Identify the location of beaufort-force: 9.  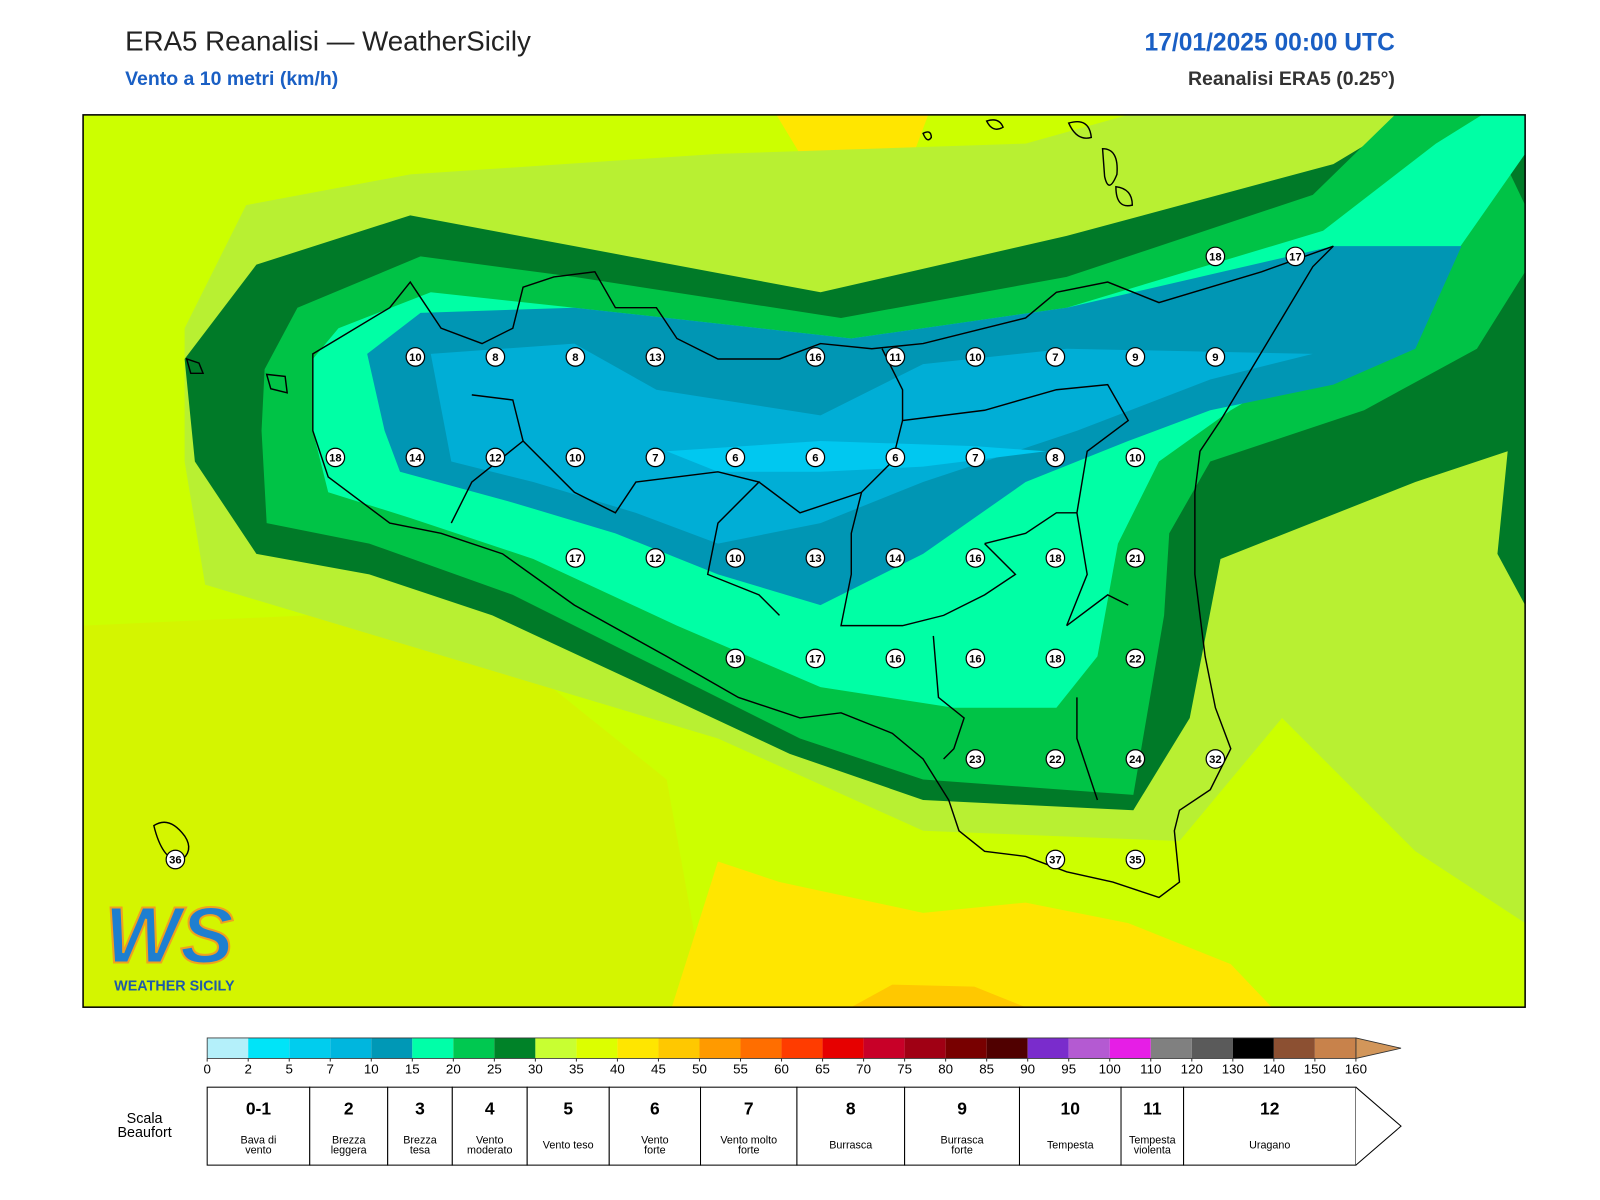
(962, 1108).